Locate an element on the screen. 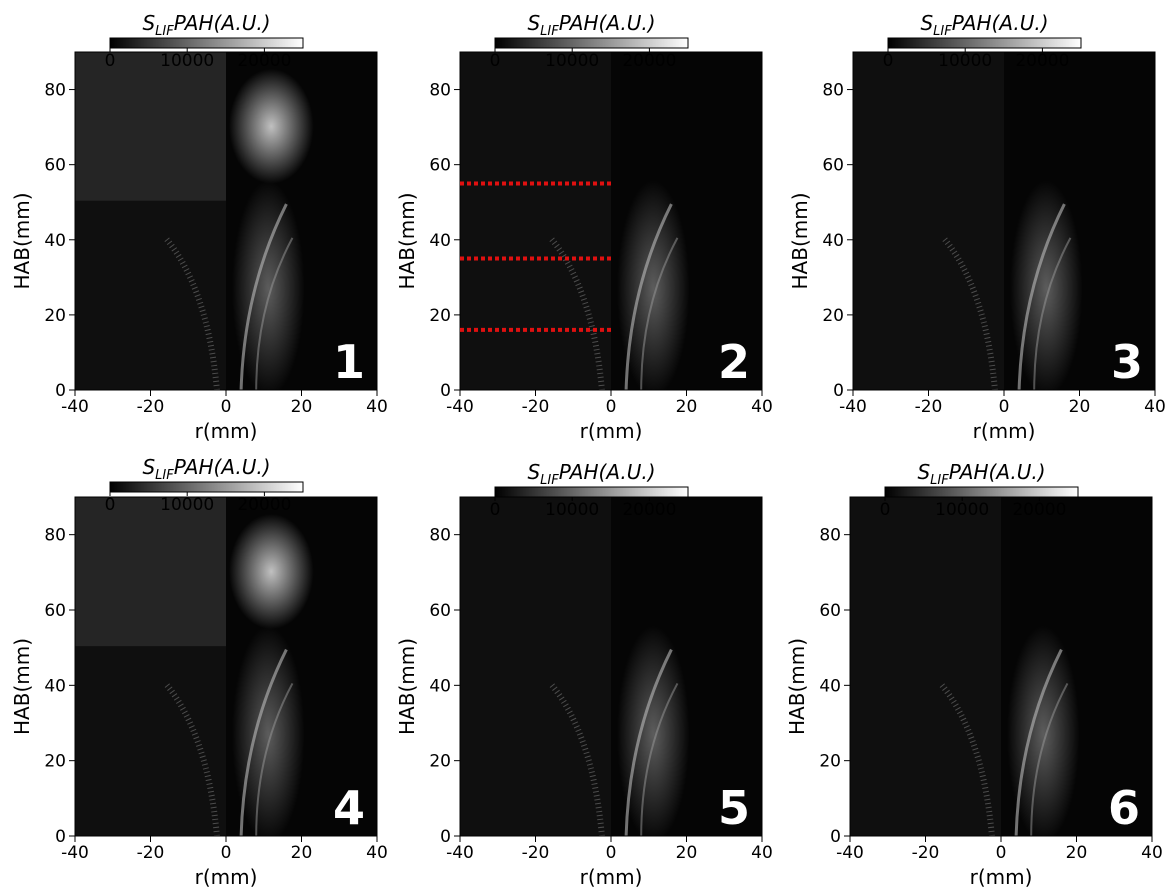  y-tick-label: 80 is located at coordinates (830, 536).